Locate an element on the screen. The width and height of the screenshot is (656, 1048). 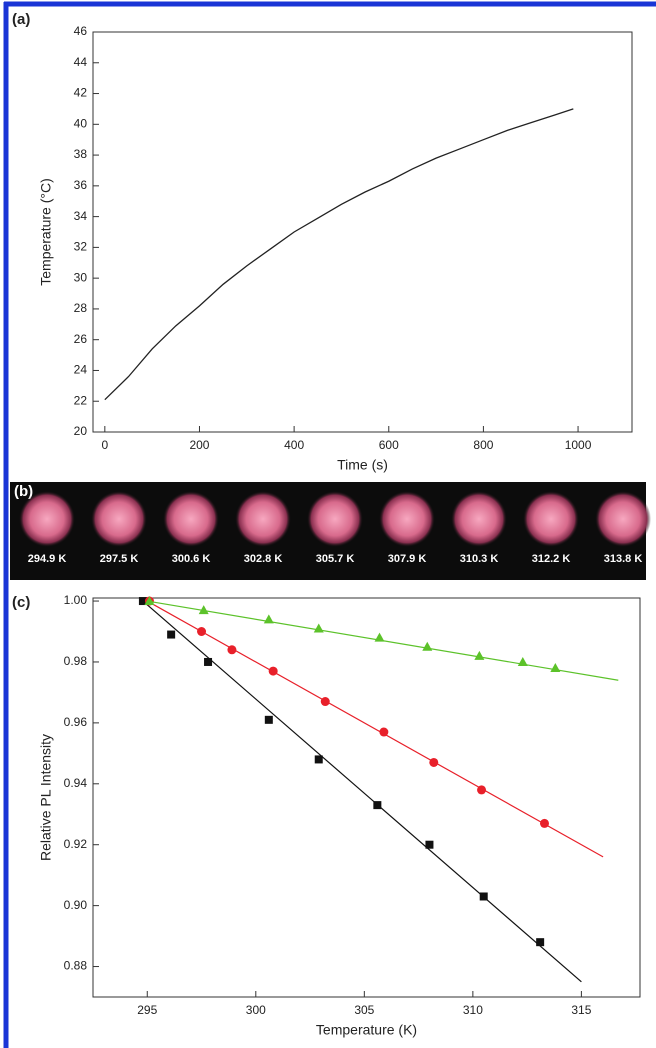
y-tick-label: 20 is located at coordinates (81, 431).